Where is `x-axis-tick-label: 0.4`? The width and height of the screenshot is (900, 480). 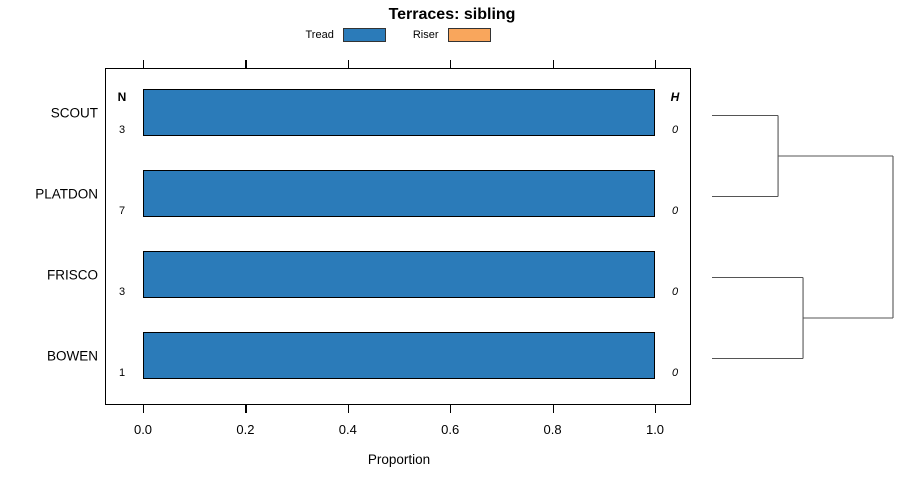
x-axis-tick-label: 0.4 is located at coordinates (347, 429).